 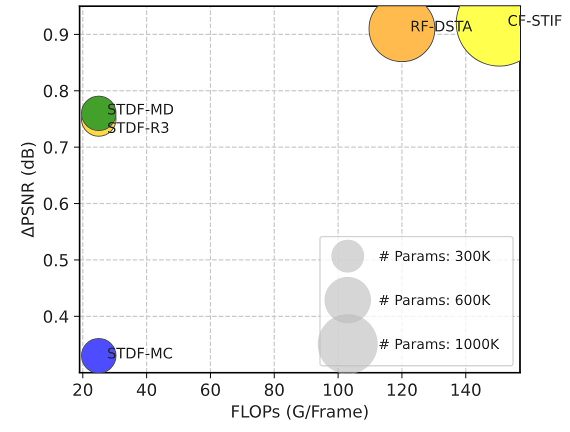 What do you see at coordinates (435, 300) in the screenshot?
I see `legend-label: # Params: 600K` at bounding box center [435, 300].